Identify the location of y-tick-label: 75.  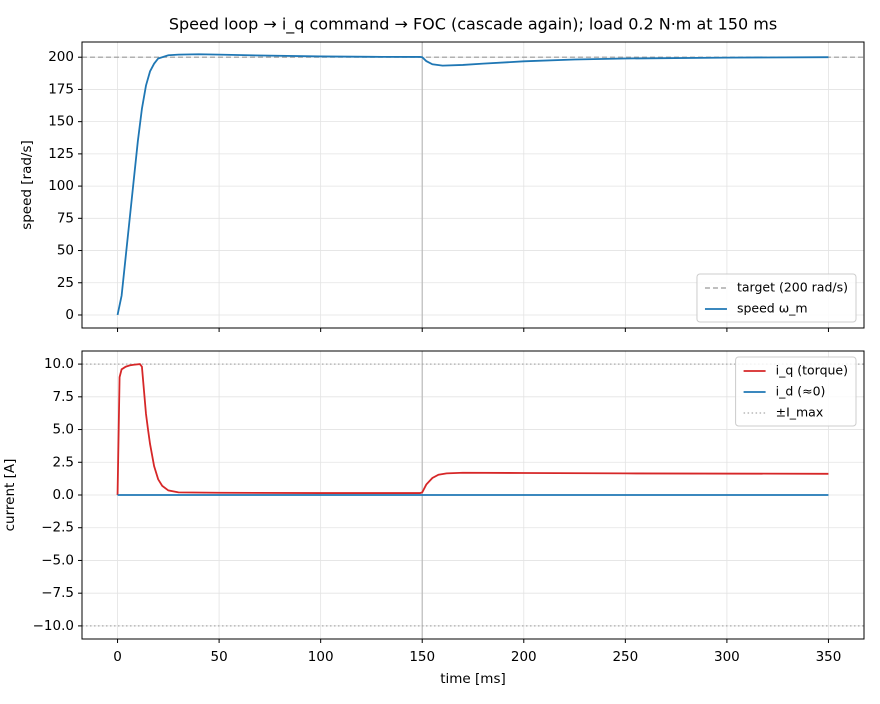
(65, 218).